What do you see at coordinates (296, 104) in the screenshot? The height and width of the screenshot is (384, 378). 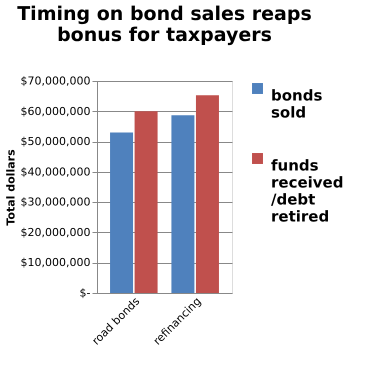 I see `legend-label: bonds sold` at bounding box center [296, 104].